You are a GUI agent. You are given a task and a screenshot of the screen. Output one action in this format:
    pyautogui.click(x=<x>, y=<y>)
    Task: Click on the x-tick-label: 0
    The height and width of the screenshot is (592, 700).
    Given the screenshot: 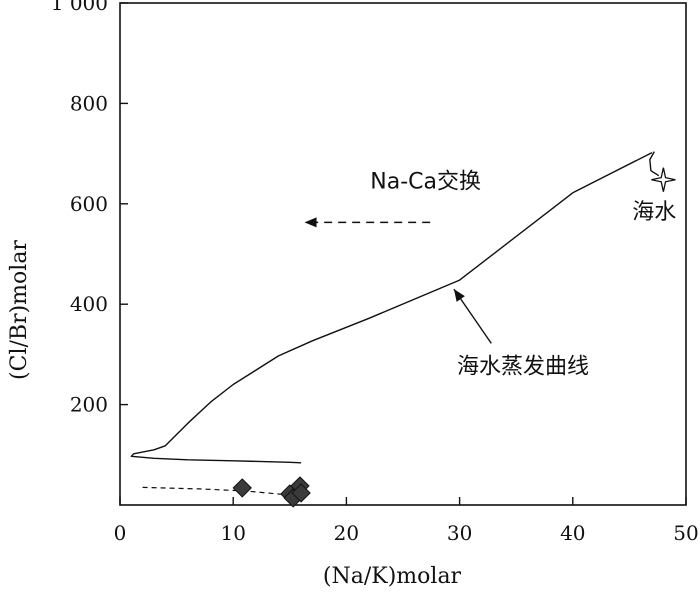 What is the action you would take?
    pyautogui.click(x=120, y=533)
    